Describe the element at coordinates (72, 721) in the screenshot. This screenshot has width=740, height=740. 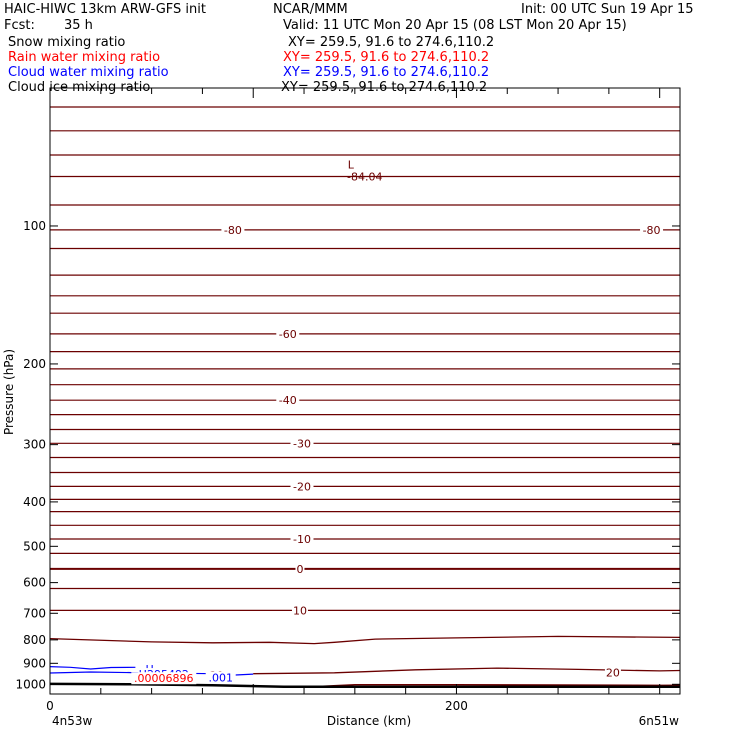
I see `x-end-label-left: 4n53w` at that location.